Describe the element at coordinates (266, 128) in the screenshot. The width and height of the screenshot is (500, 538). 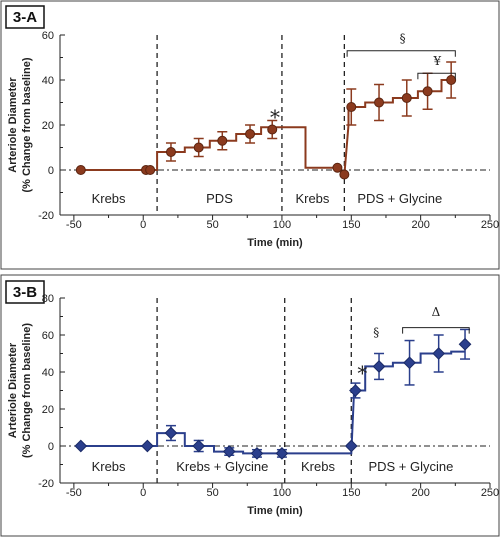
I see `series-line` at that location.